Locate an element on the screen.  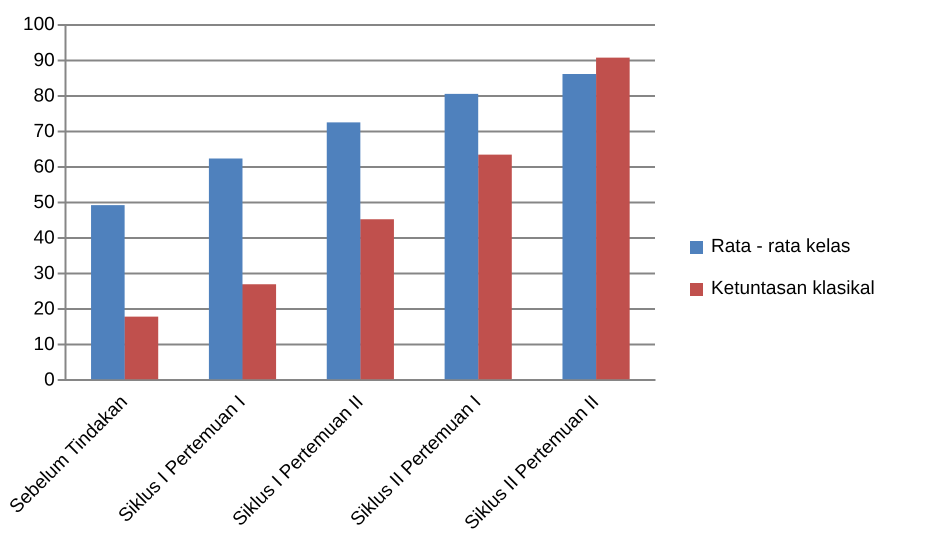
y-tick-label: 80 is located at coordinates (44, 95).